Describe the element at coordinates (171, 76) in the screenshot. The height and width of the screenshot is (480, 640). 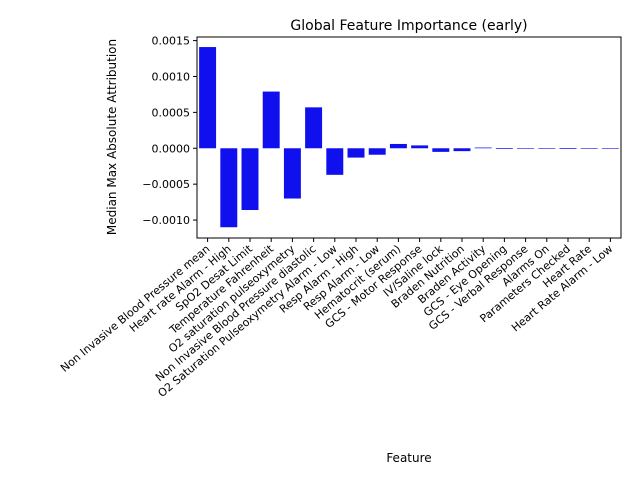
I see `y-tick-label: 0.0010` at that location.